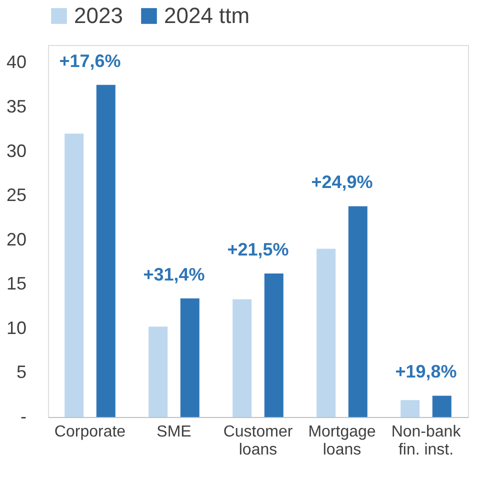 The height and width of the screenshot is (499, 498). Describe the element at coordinates (90, 432) in the screenshot. I see `x-tick-label: Corporate` at that location.